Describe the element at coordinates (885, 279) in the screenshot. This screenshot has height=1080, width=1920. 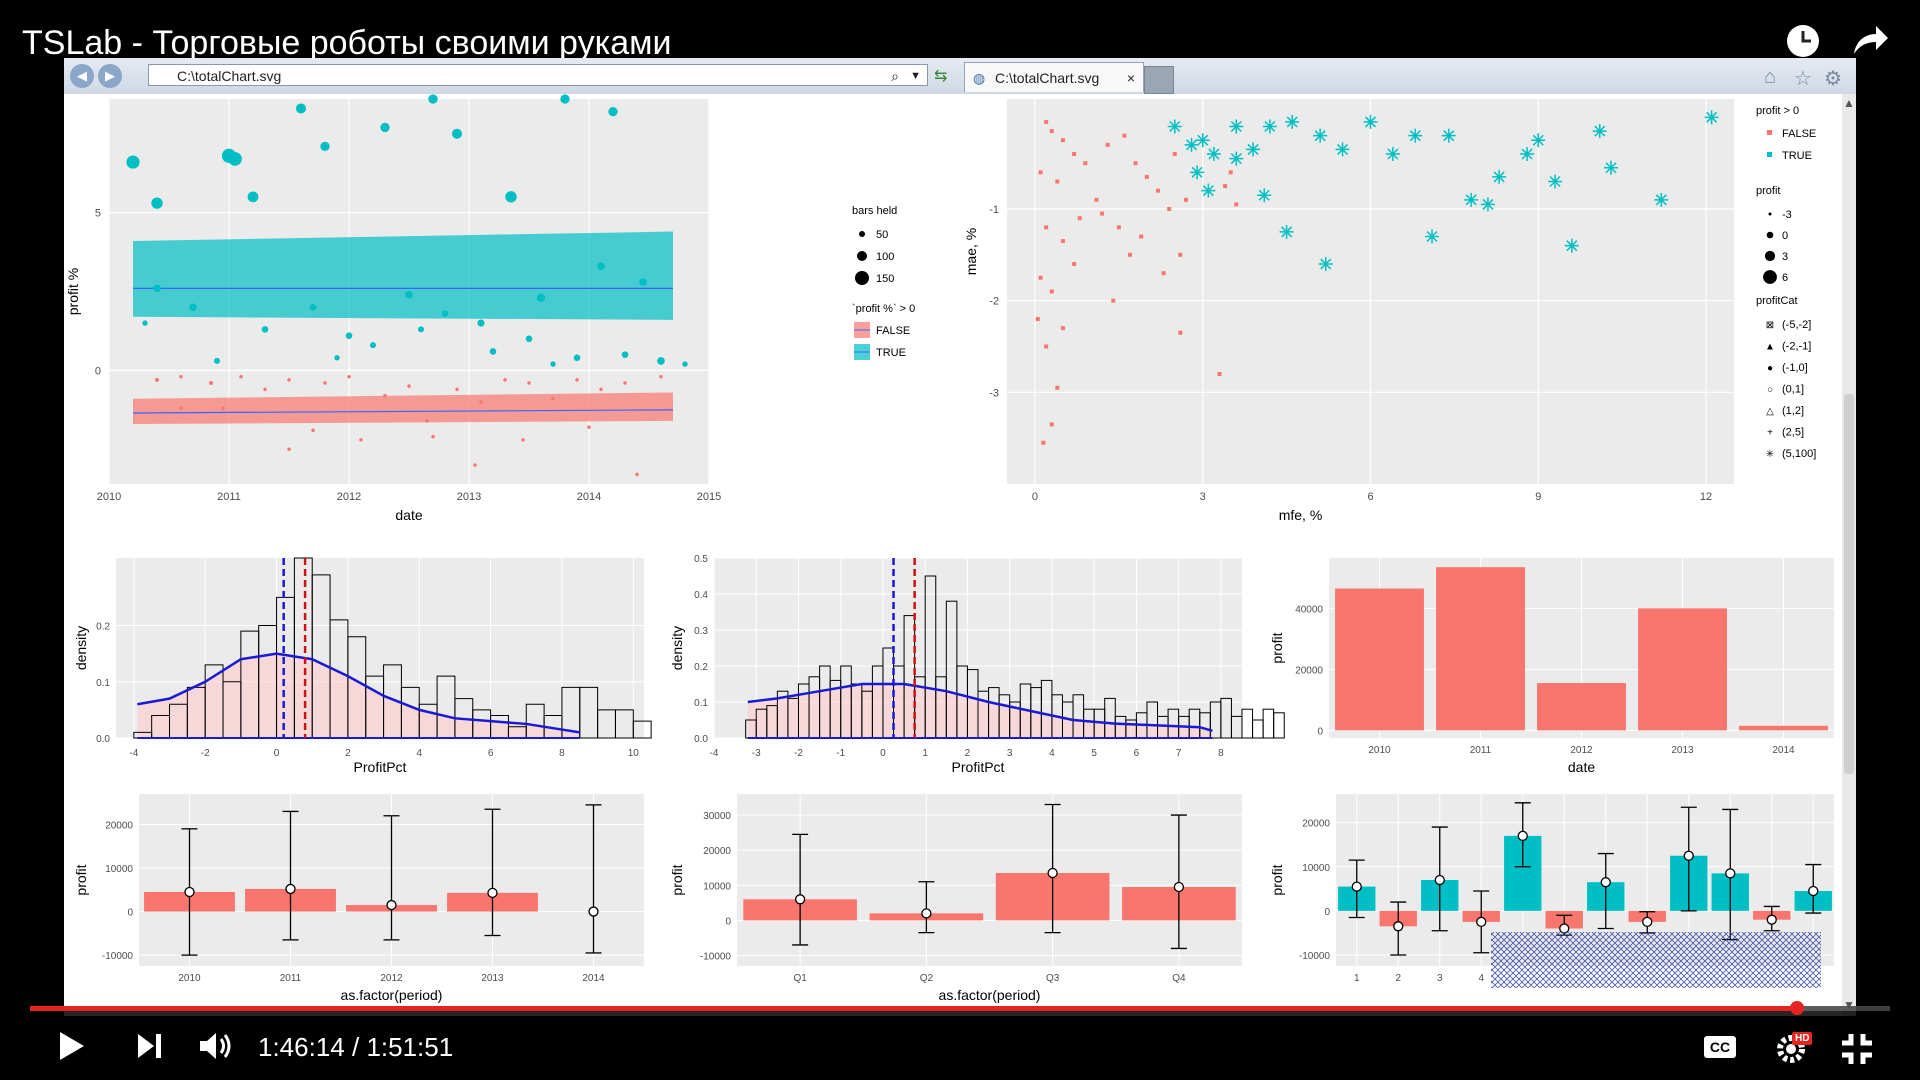
I see `legend-label: 150` at that location.